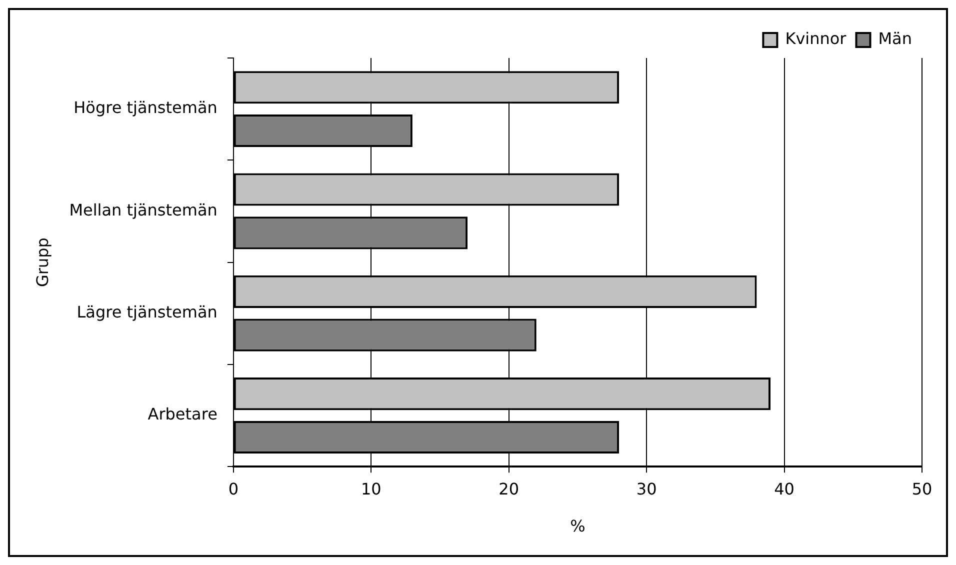 Image resolution: width=956 pixels, height=565 pixels. What do you see at coordinates (646, 488) in the screenshot?
I see `x-tick-label: 30` at bounding box center [646, 488].